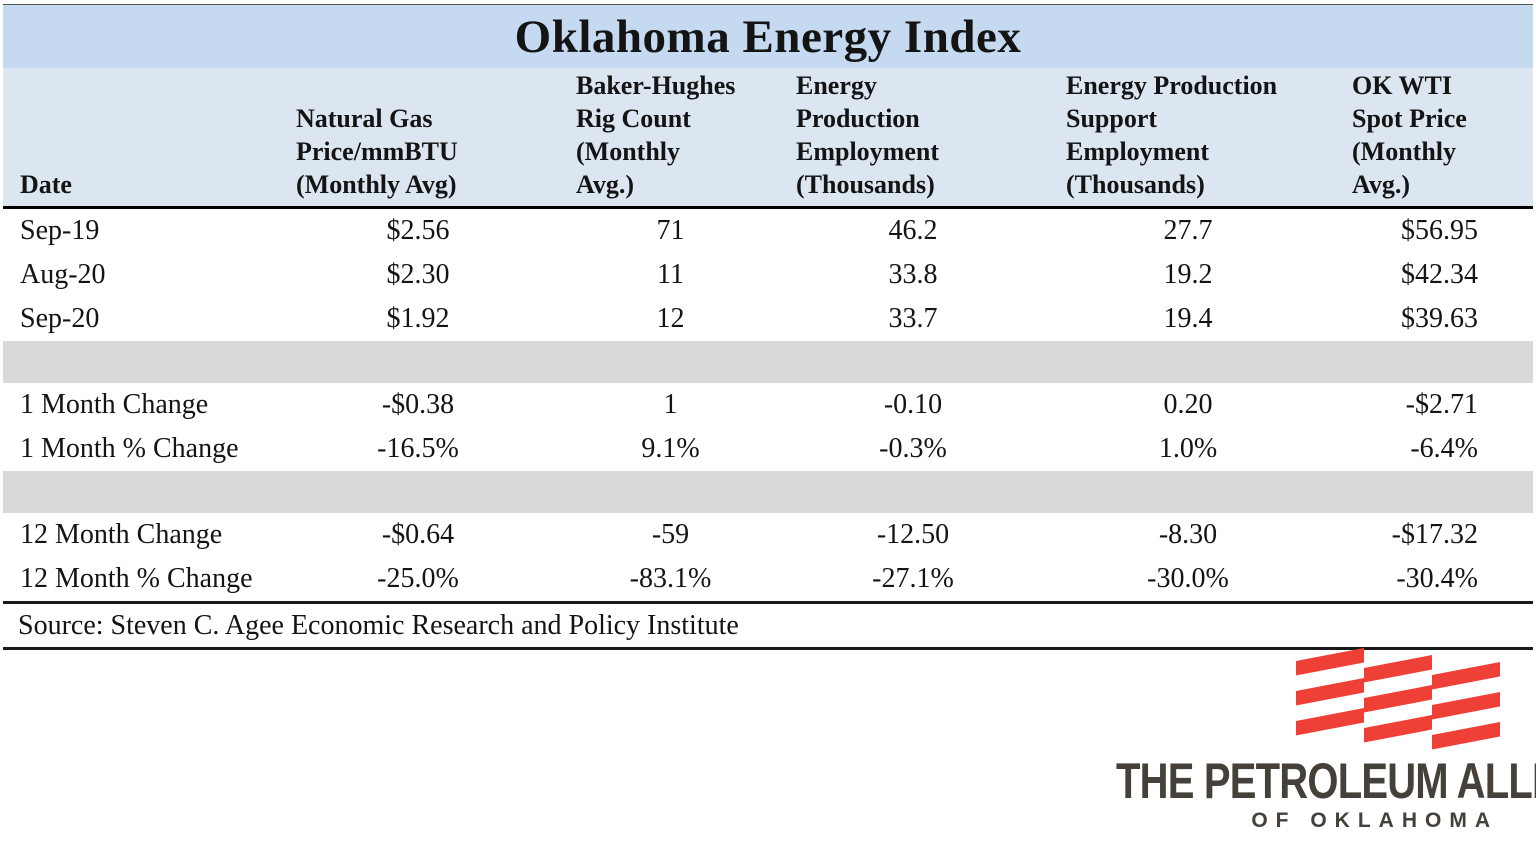 The height and width of the screenshot is (856, 1536). Describe the element at coordinates (1188, 535) in the screenshot. I see `table-cell: -8.30` at that location.